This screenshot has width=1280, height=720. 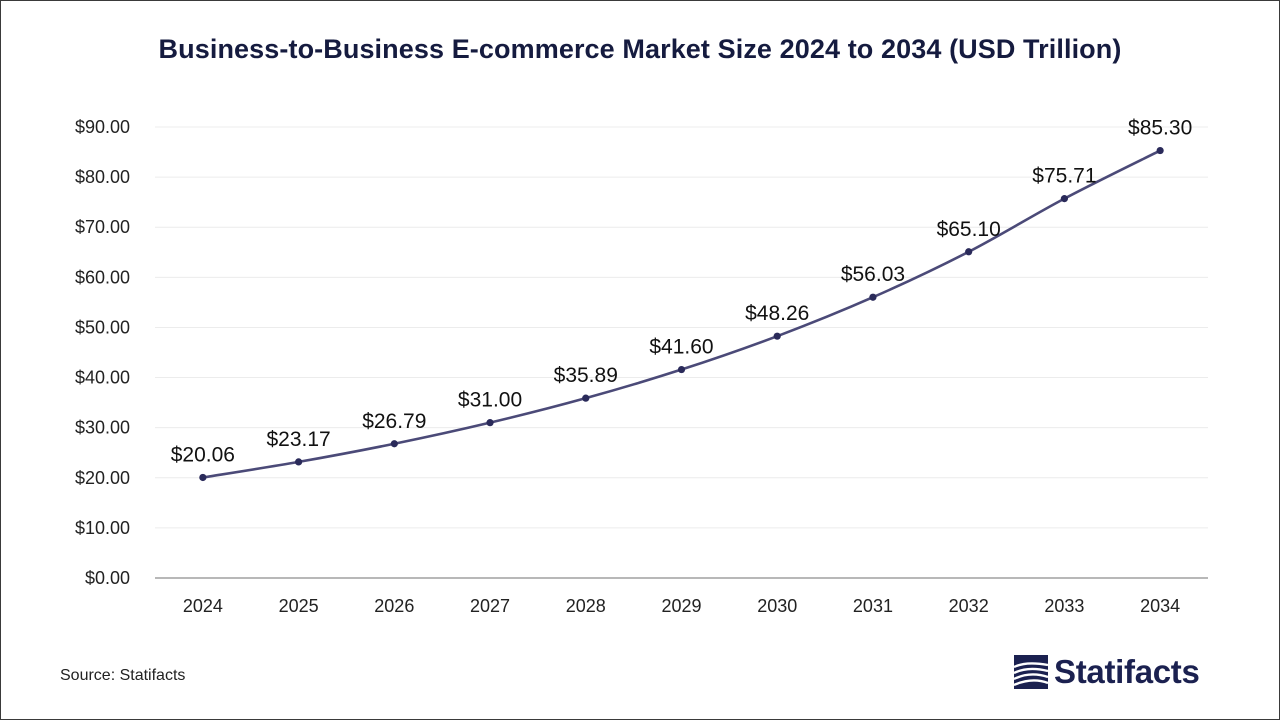 What do you see at coordinates (299, 606) in the screenshot?
I see `x-tick-label: 2025` at bounding box center [299, 606].